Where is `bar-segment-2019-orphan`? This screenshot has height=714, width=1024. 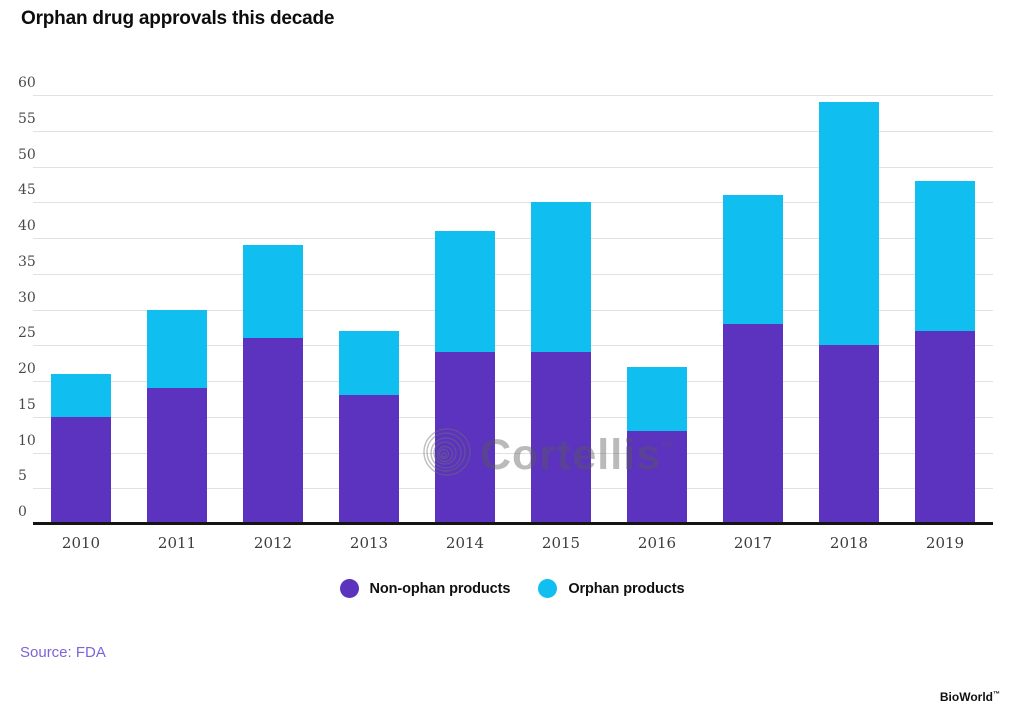
bar-segment-2019-orphan is located at coordinates (945, 255).